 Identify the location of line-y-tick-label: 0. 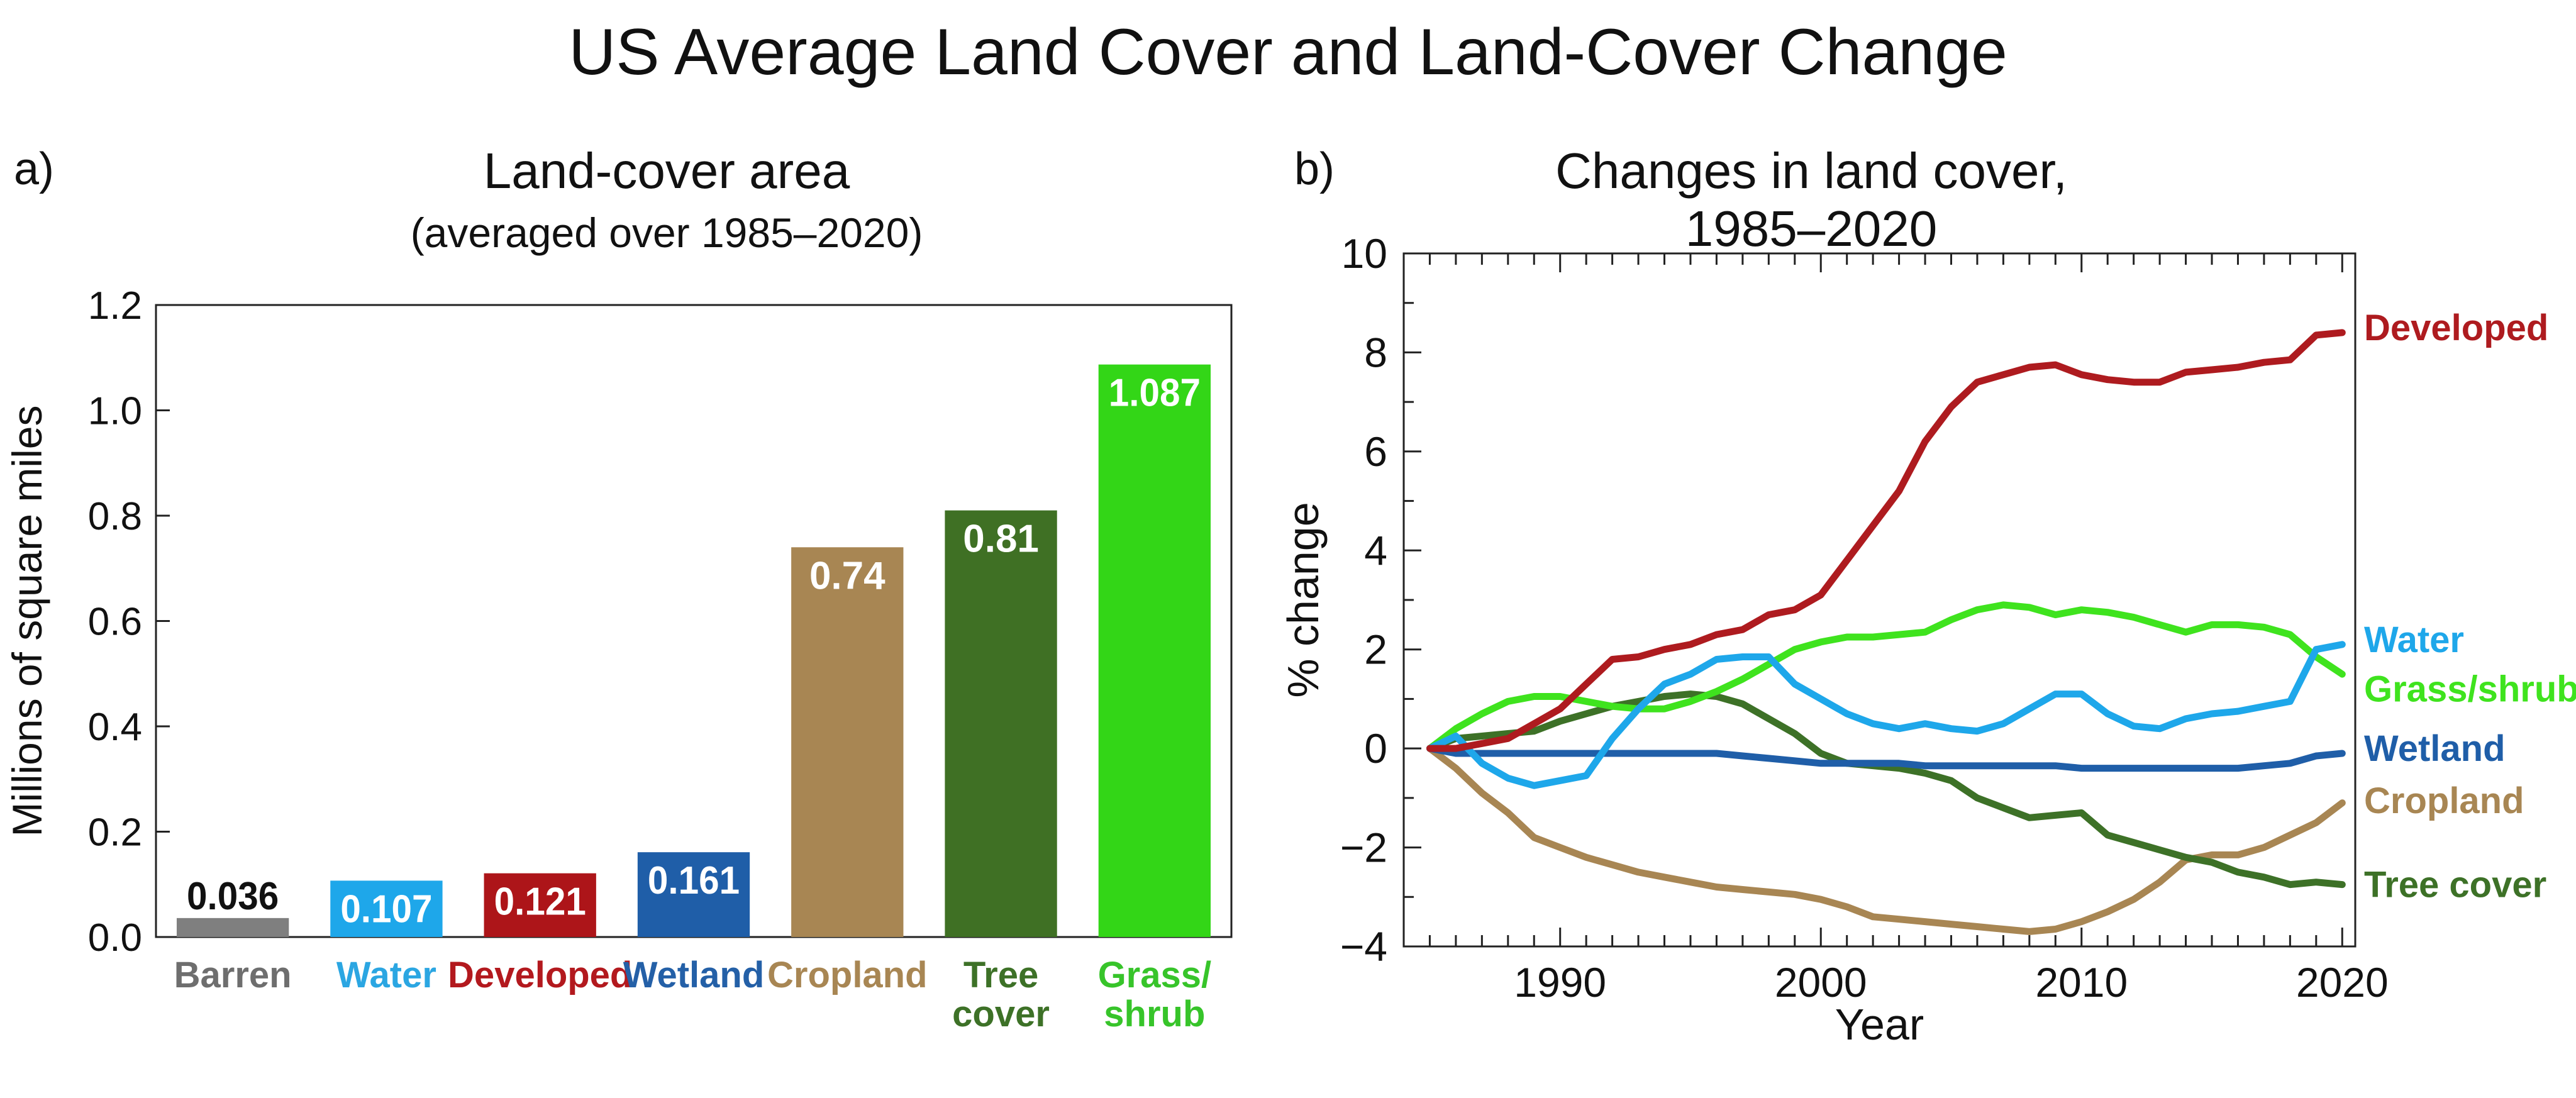
(1375, 748).